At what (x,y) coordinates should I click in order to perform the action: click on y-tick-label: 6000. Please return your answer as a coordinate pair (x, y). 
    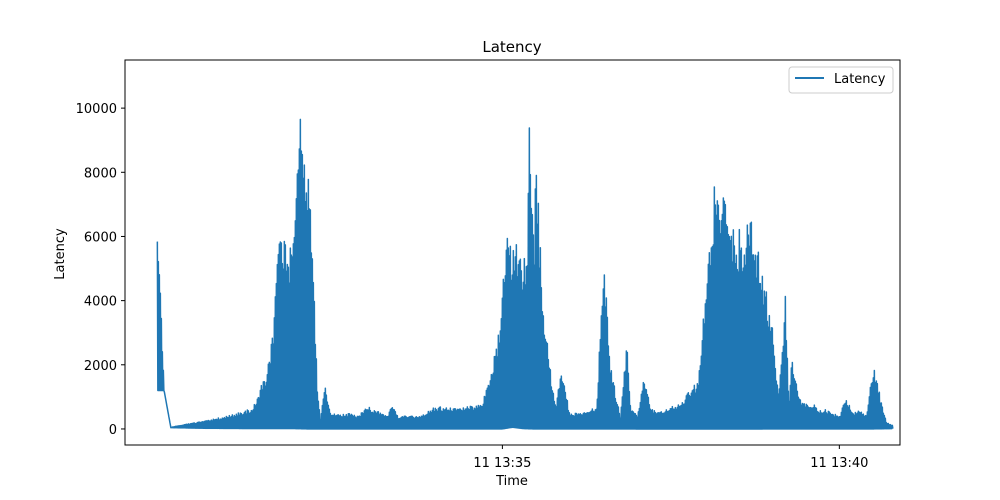
    Looking at the image, I should click on (100, 237).